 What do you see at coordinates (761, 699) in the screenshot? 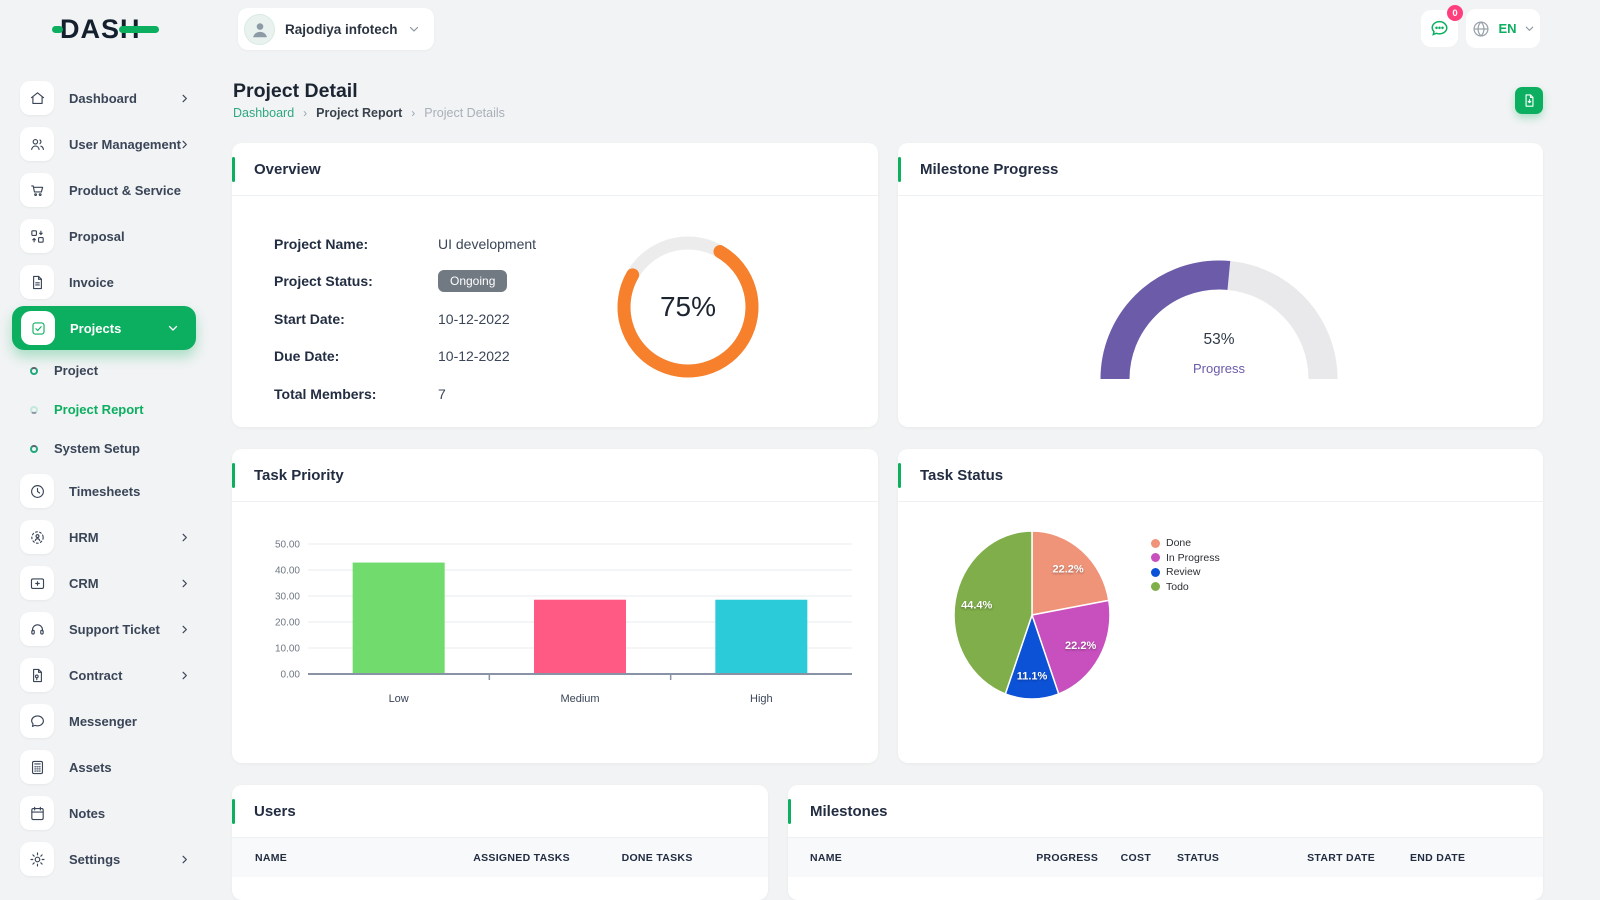
I see `svg-text: High` at bounding box center [761, 699].